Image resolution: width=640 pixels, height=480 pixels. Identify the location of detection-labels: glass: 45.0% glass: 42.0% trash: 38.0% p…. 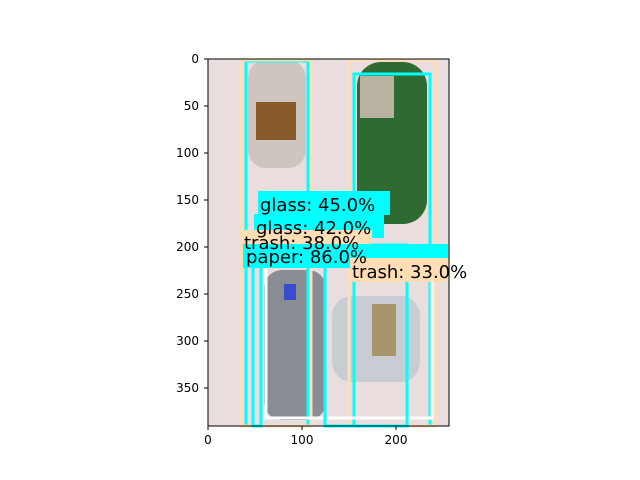
(355, 239).